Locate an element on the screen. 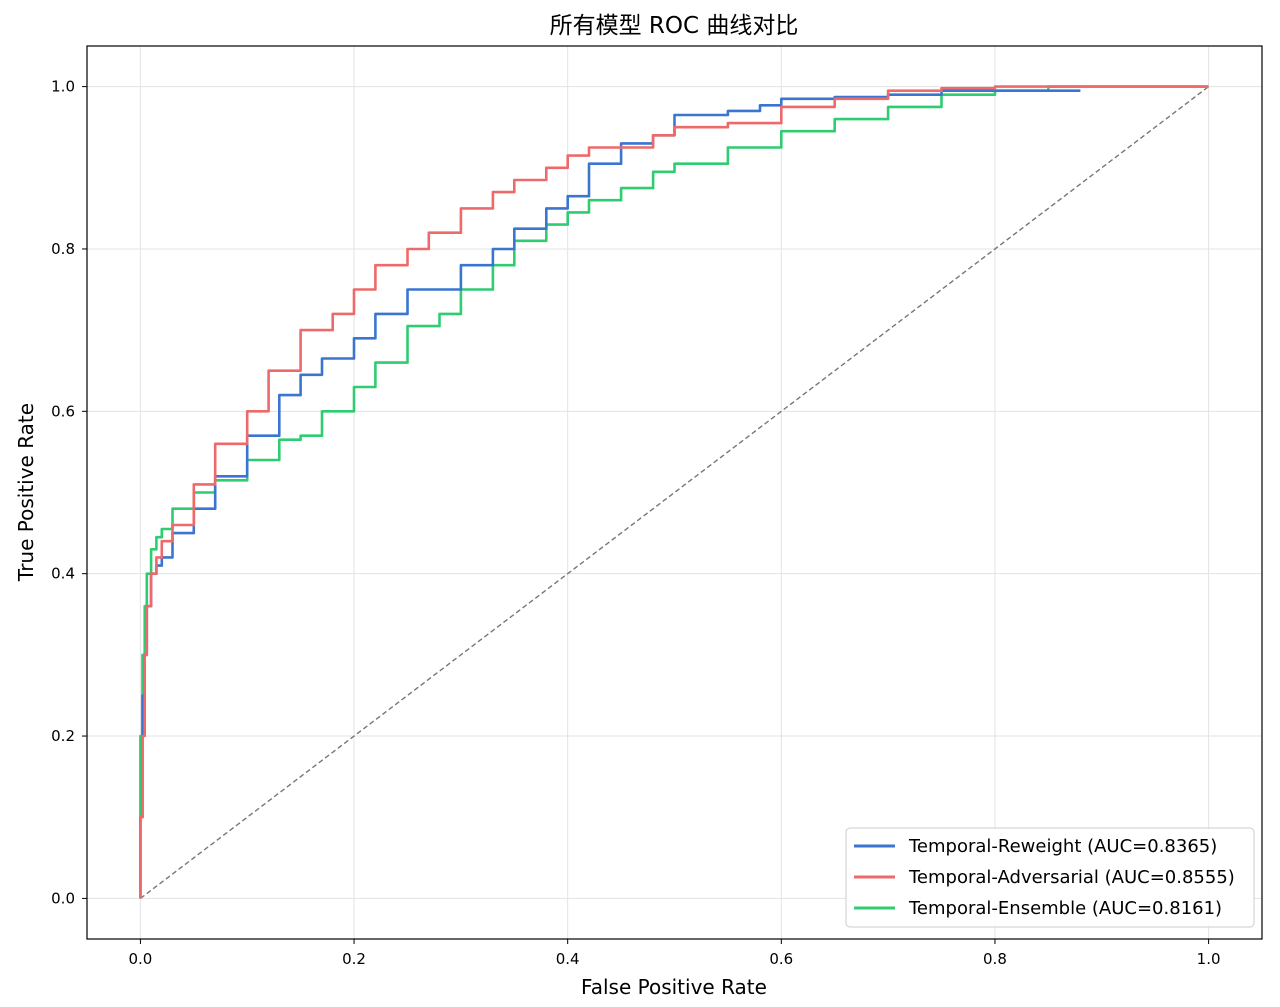  y-tick-label: 0.0 is located at coordinates (63, 898).